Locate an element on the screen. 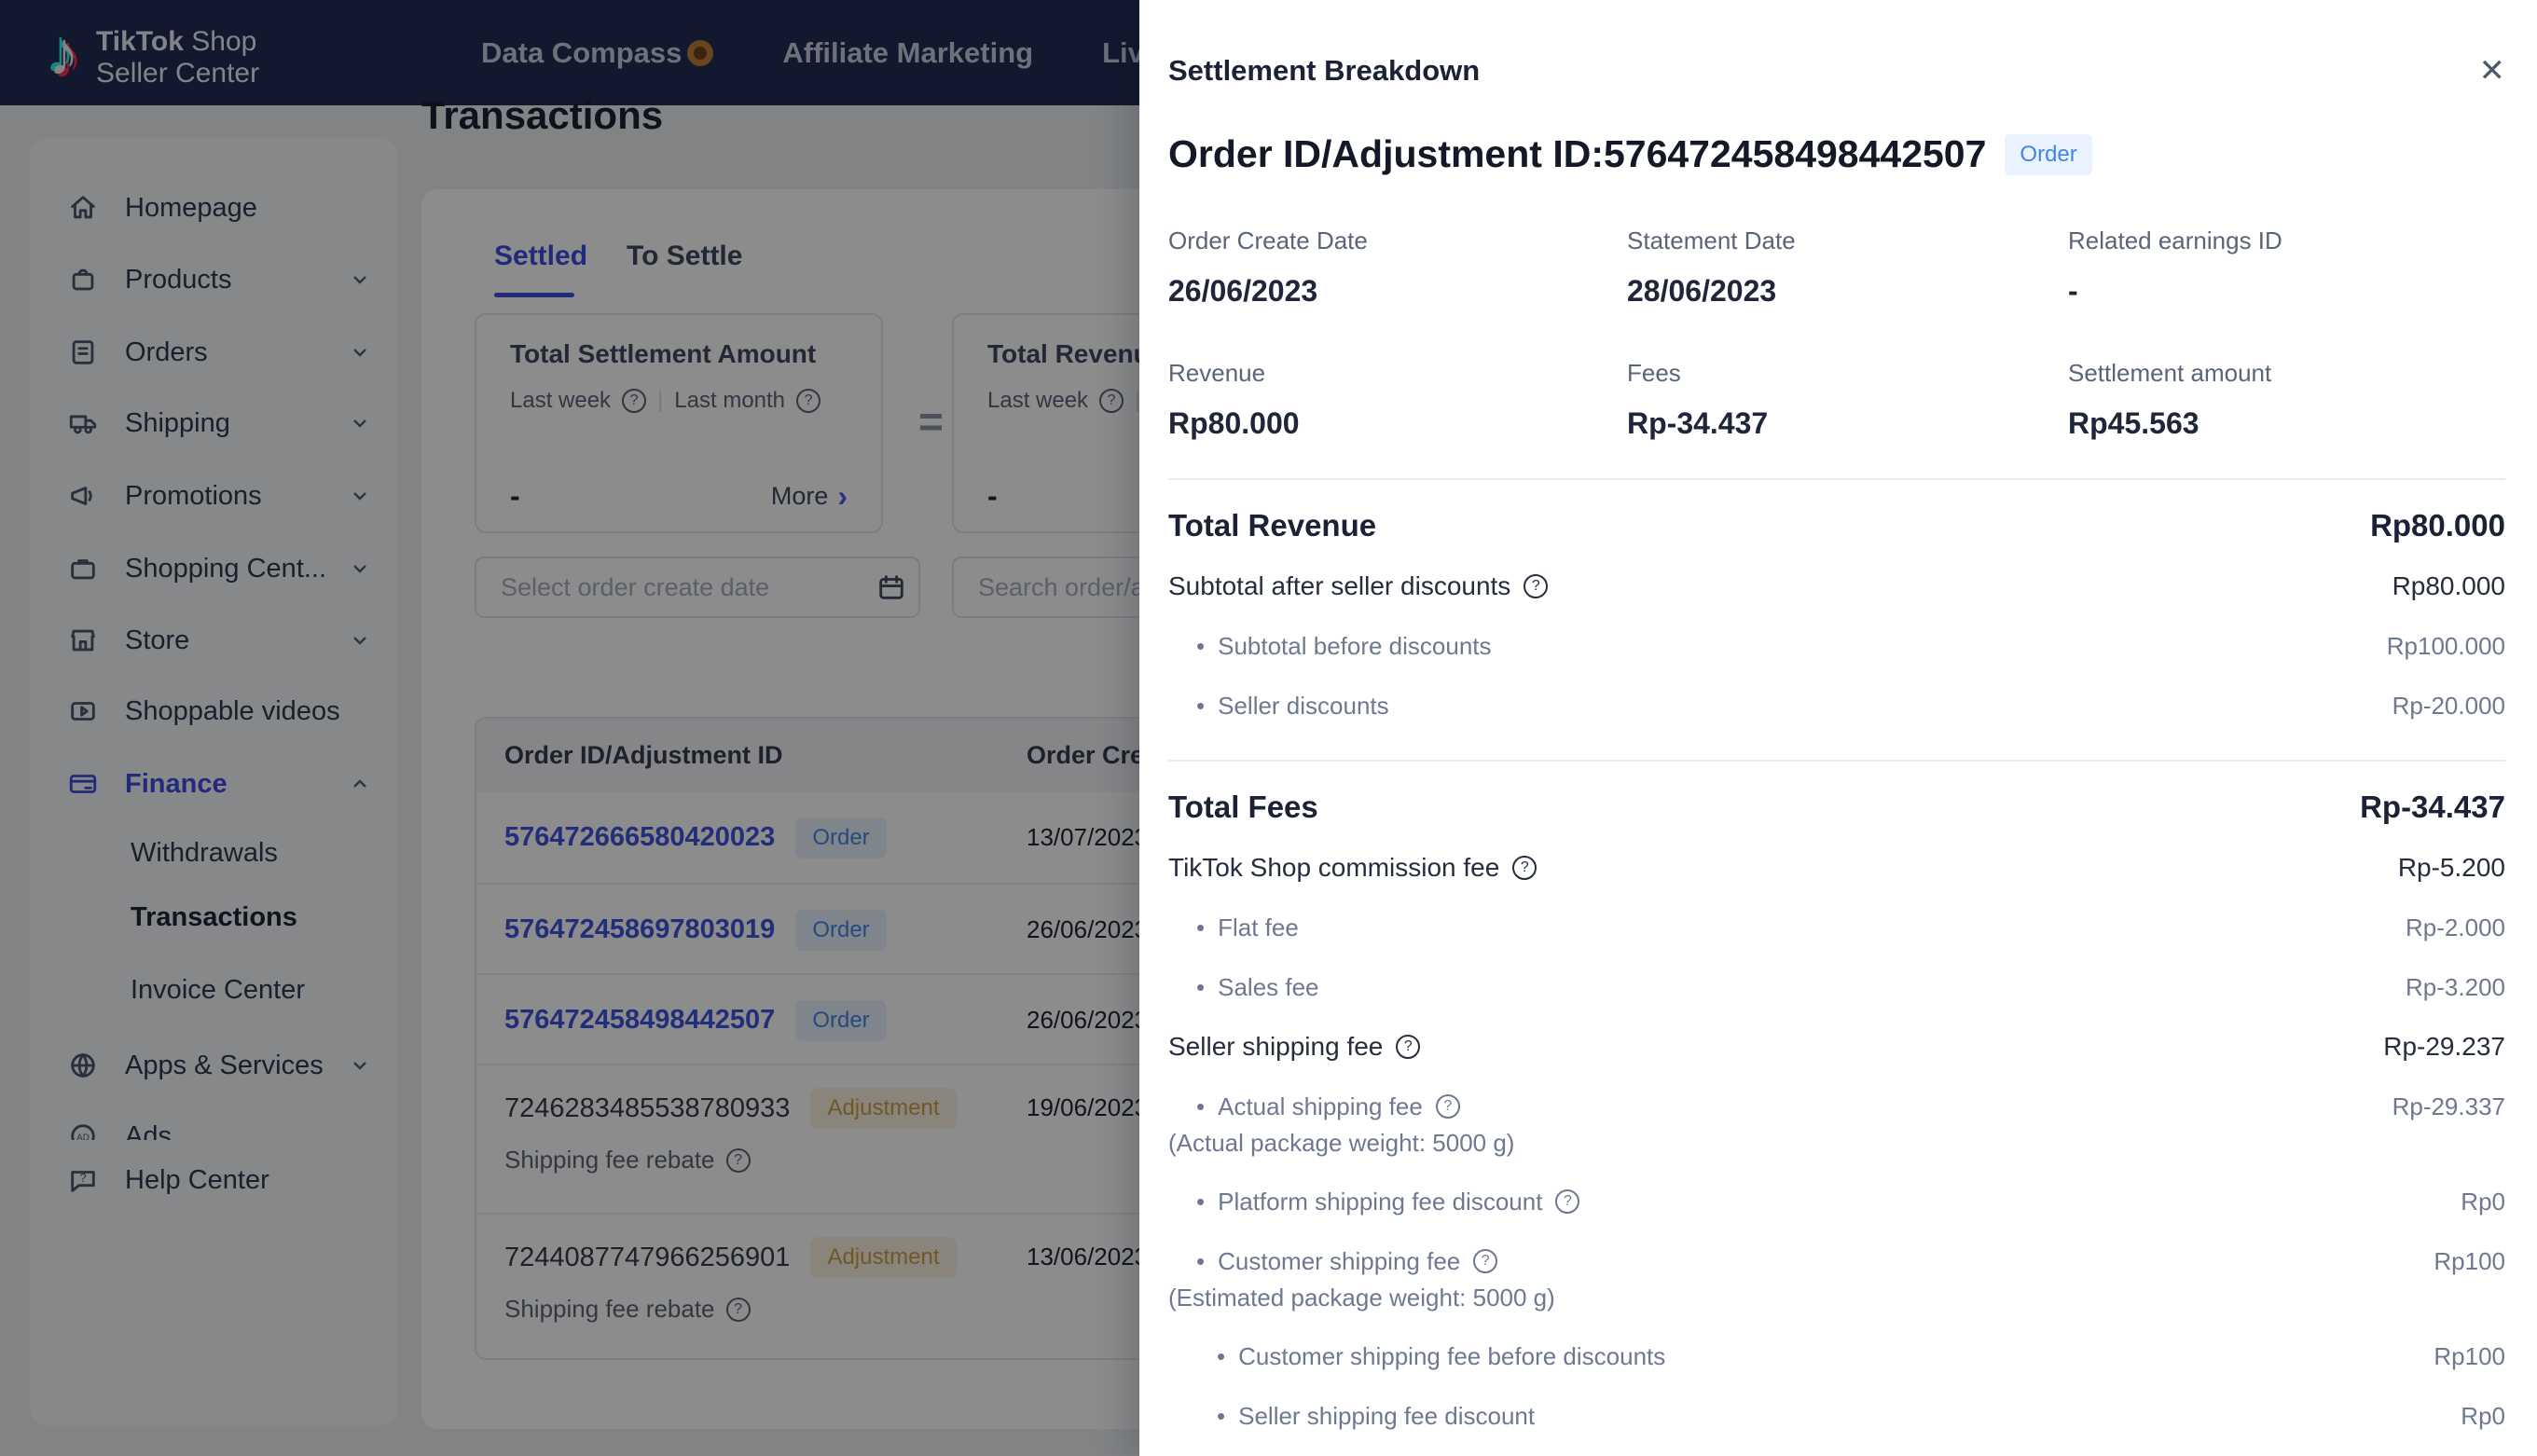 The image size is (2537, 1456). fee-row-label: Subtotal after seller discounts is located at coordinates (1339, 585).